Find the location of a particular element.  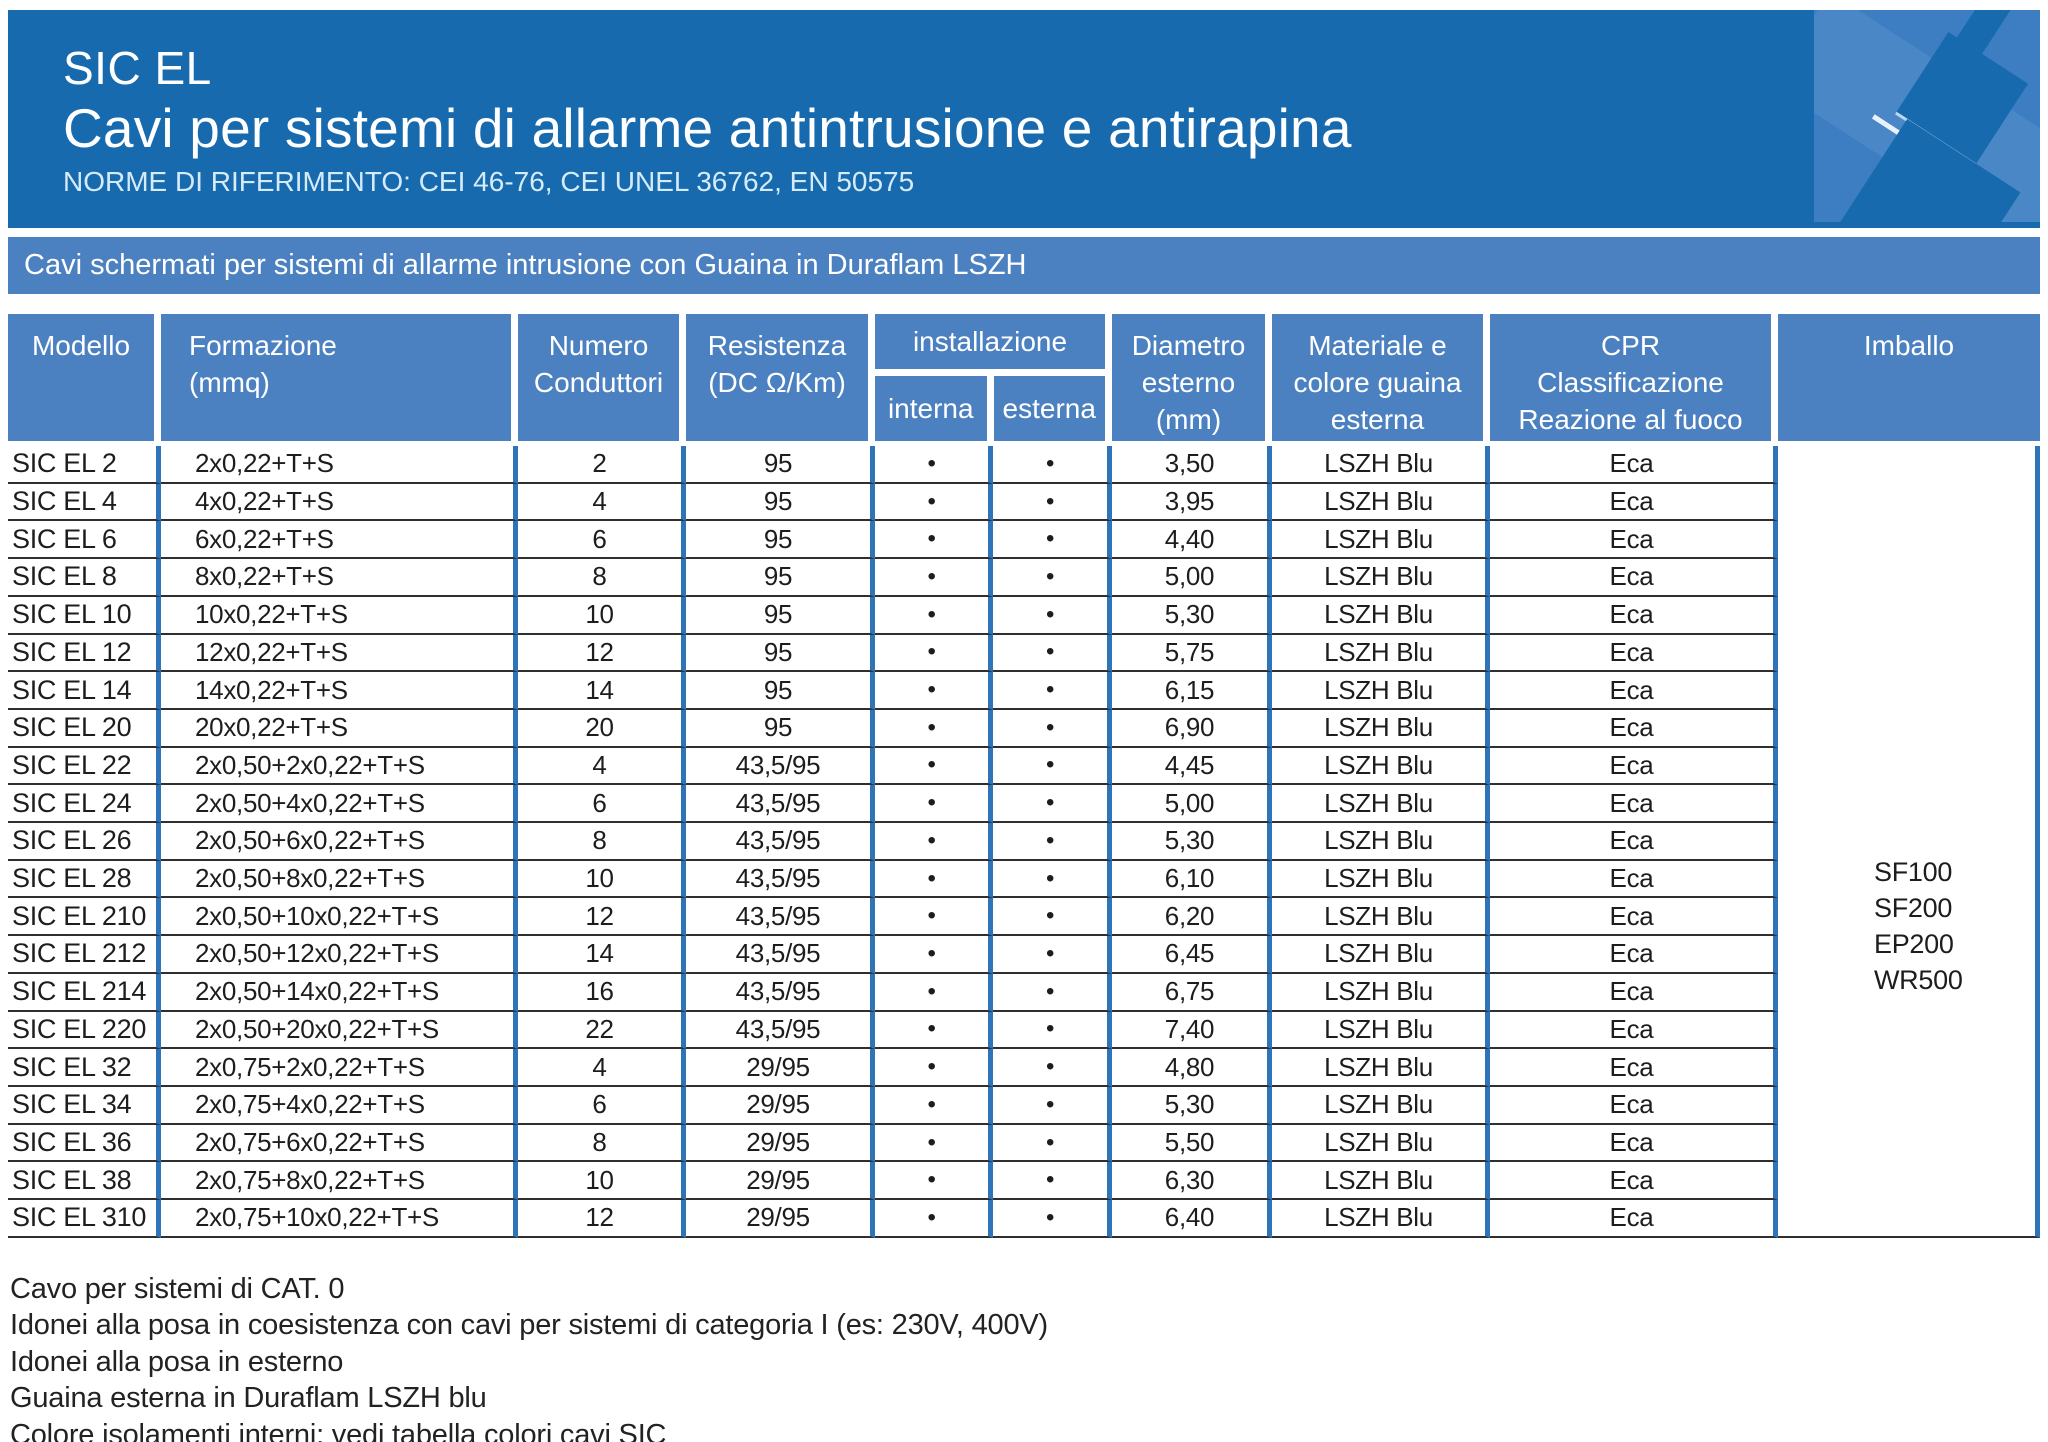

cell-formazione: 2x0,50+4x0,22+T+S is located at coordinates (339, 804).